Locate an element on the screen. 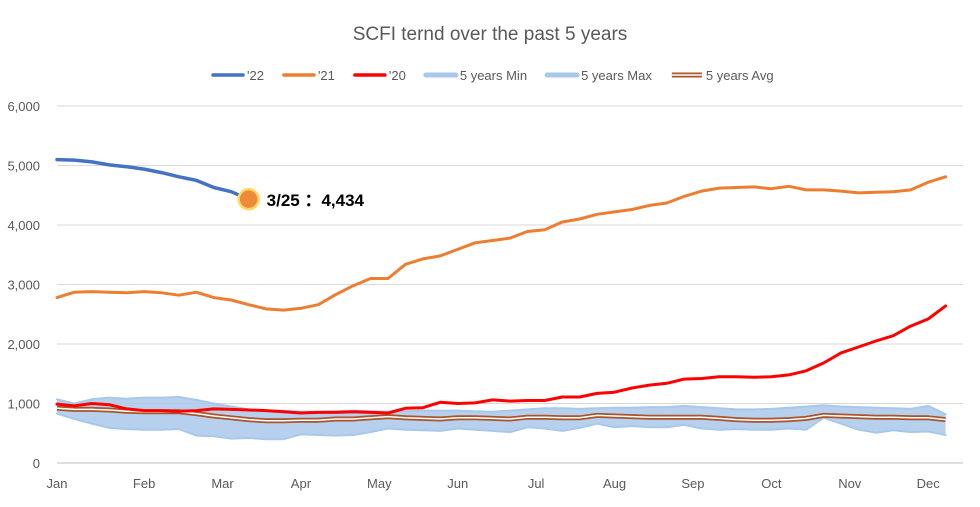  annotation-label: 3/25 ：4,434 is located at coordinates (316, 200).